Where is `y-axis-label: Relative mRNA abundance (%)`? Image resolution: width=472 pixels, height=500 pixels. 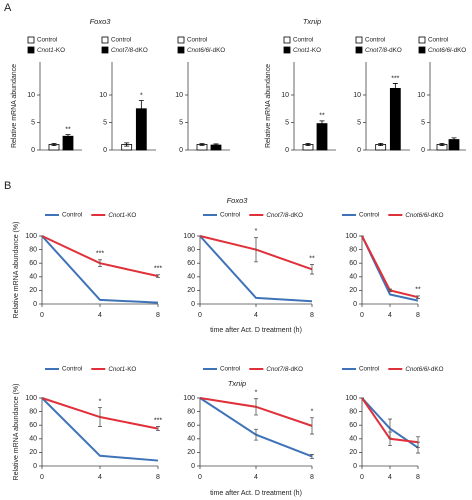
y-axis-label: Relative mRNA abundance (%) is located at coordinates (16, 432).